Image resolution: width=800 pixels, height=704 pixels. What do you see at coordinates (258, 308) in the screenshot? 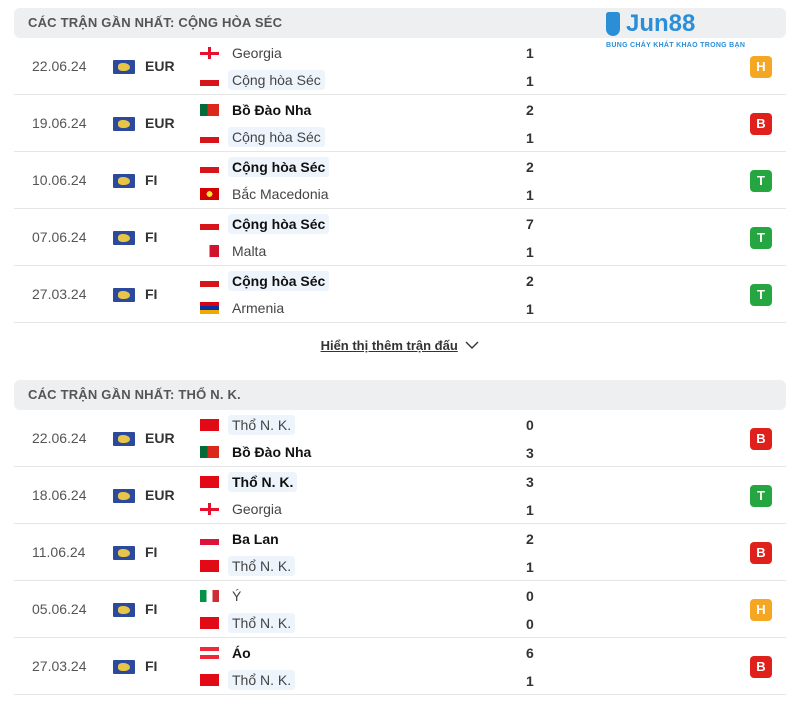
I see `team-name: Armenia` at bounding box center [258, 308].